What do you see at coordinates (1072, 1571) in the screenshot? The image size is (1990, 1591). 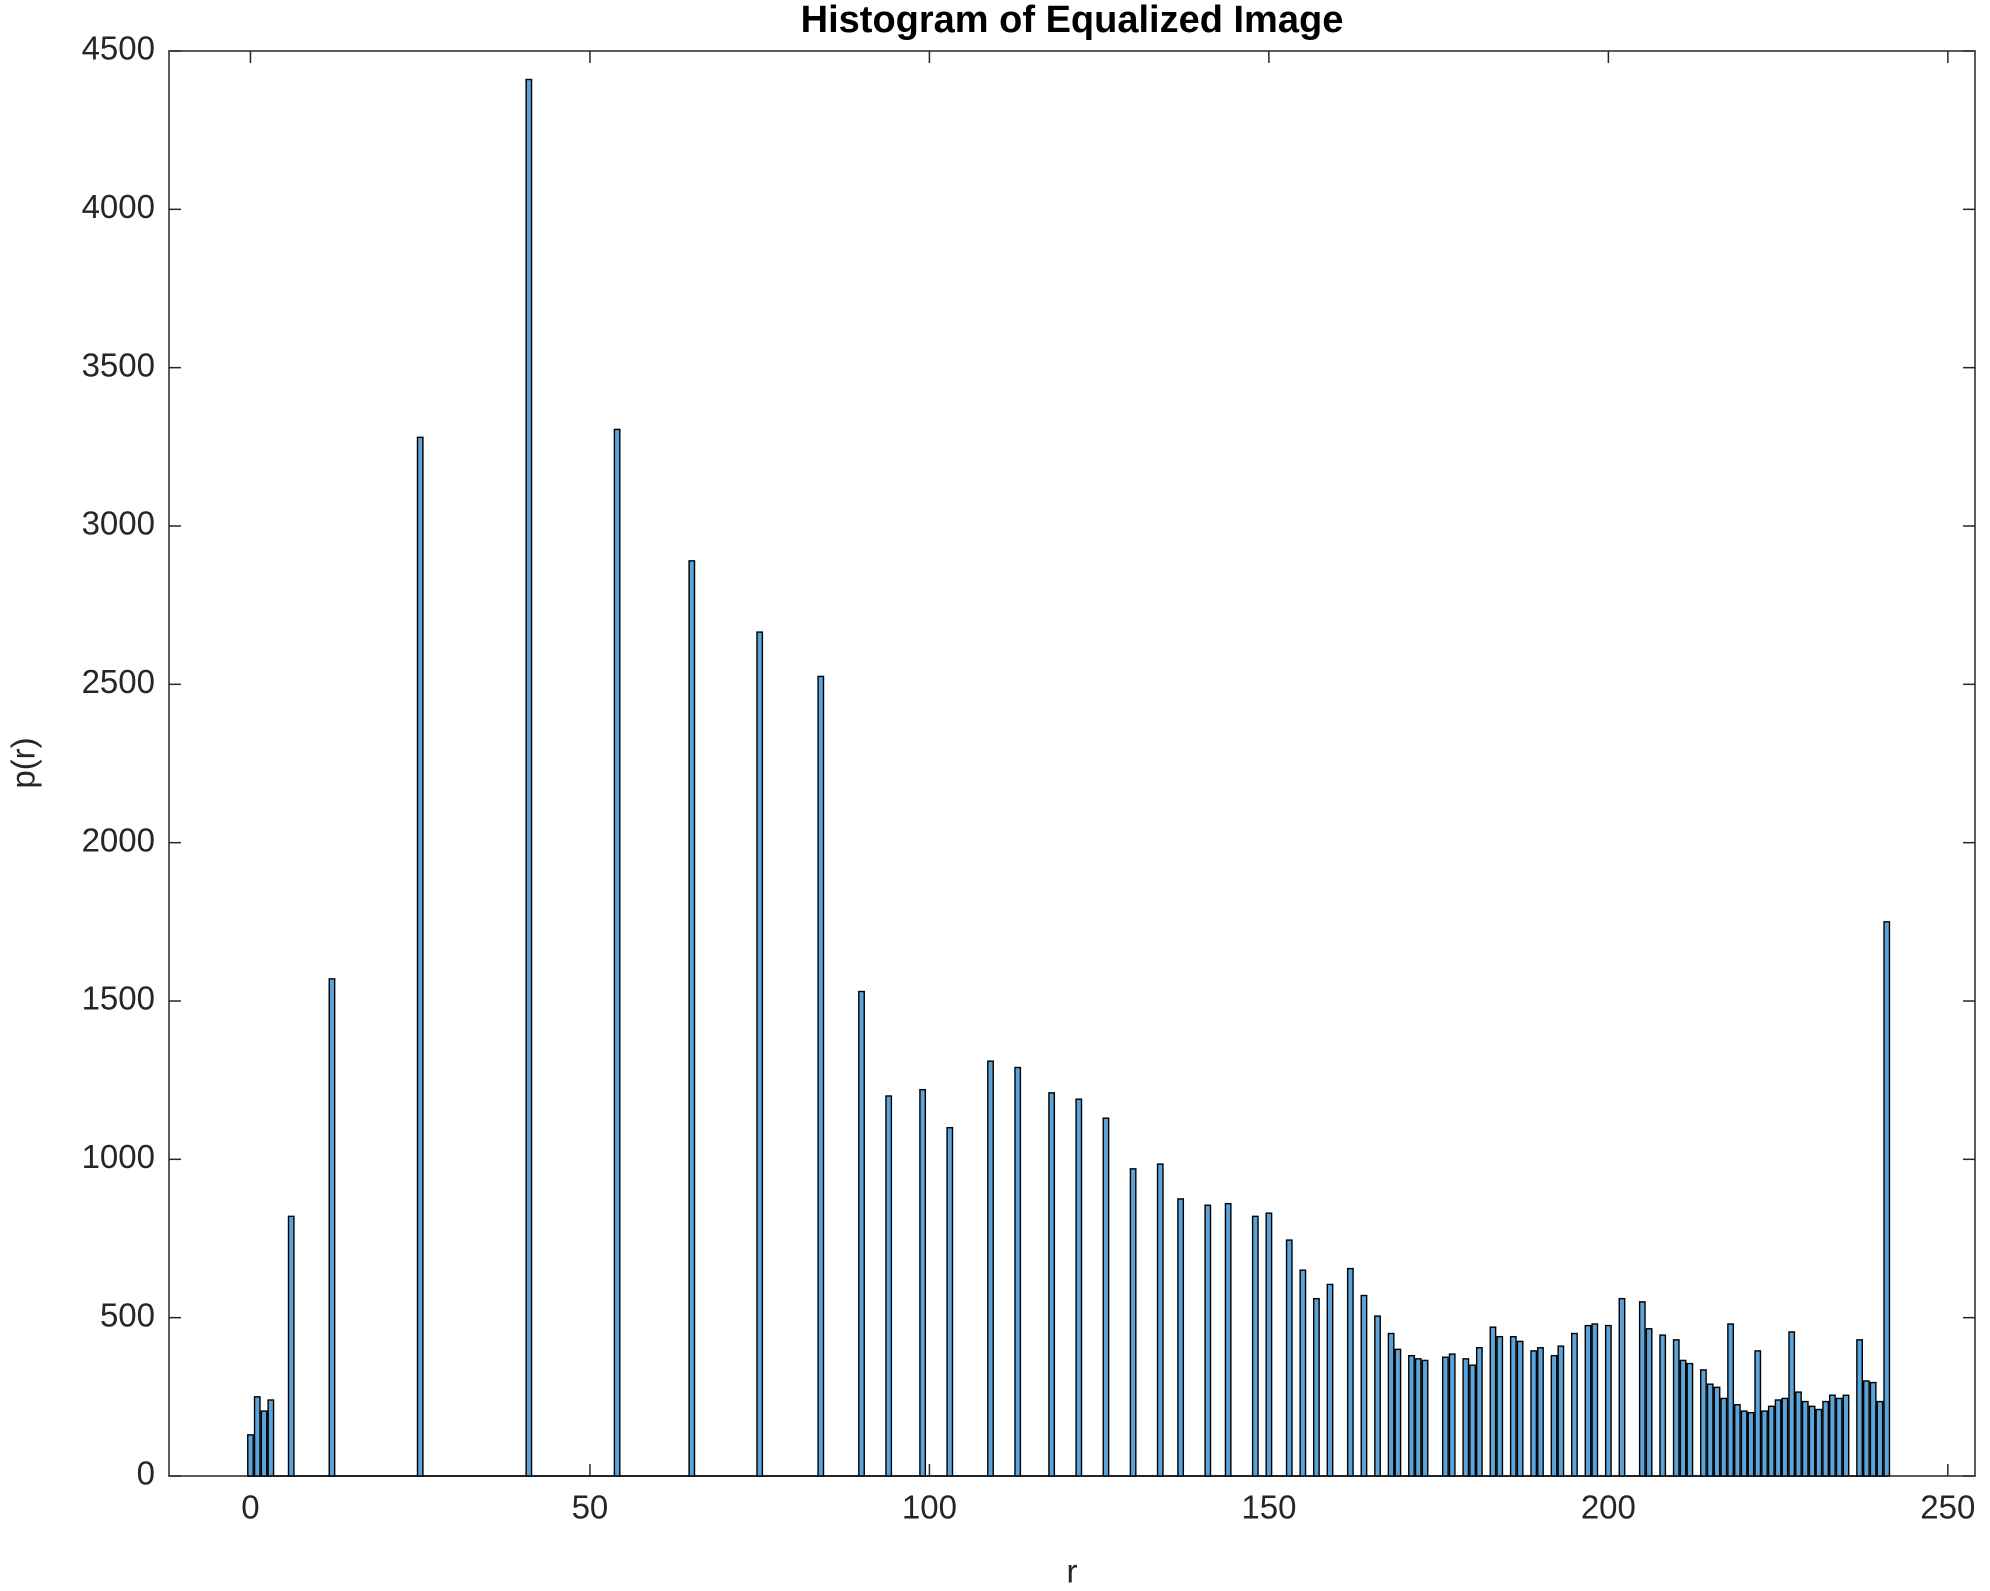 I see `x-axis-label: r` at bounding box center [1072, 1571].